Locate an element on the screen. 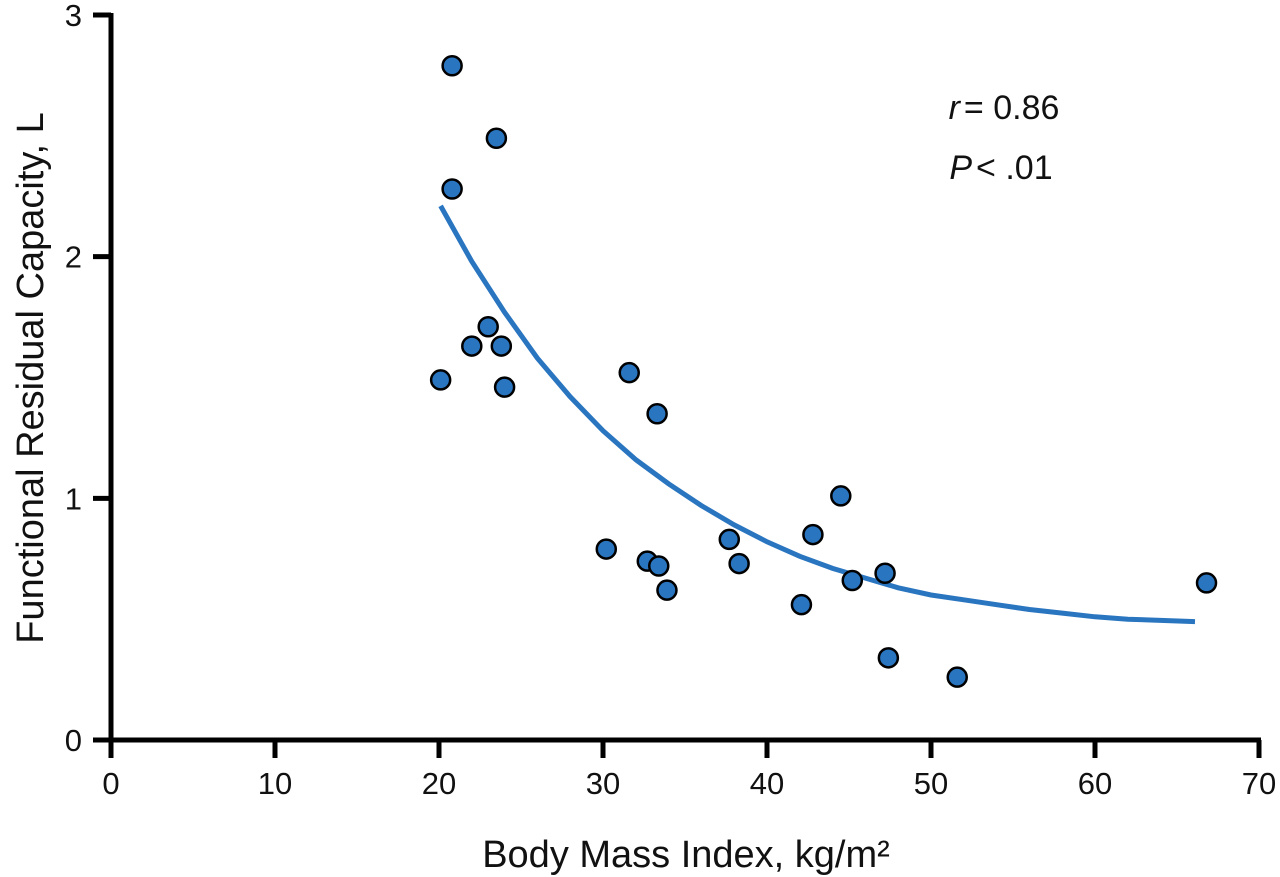 This screenshot has height=877, width=1280. x-tick-label: 50 is located at coordinates (931, 783).